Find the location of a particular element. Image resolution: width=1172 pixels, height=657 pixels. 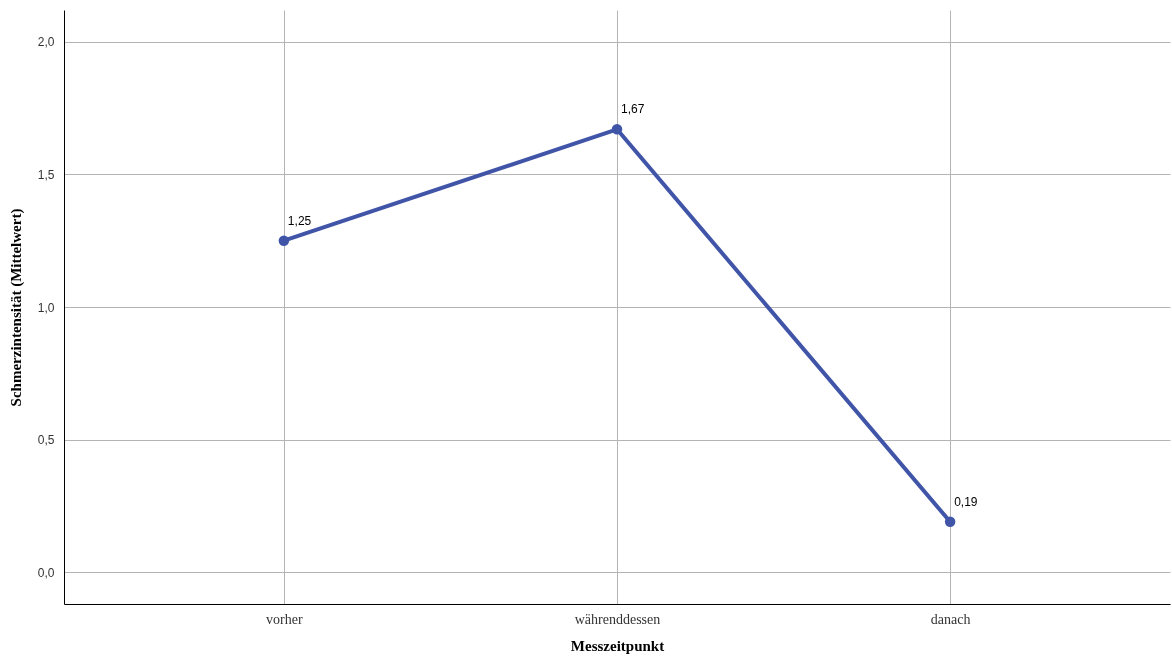

y-tick-label: 1,0 is located at coordinates (46, 307).